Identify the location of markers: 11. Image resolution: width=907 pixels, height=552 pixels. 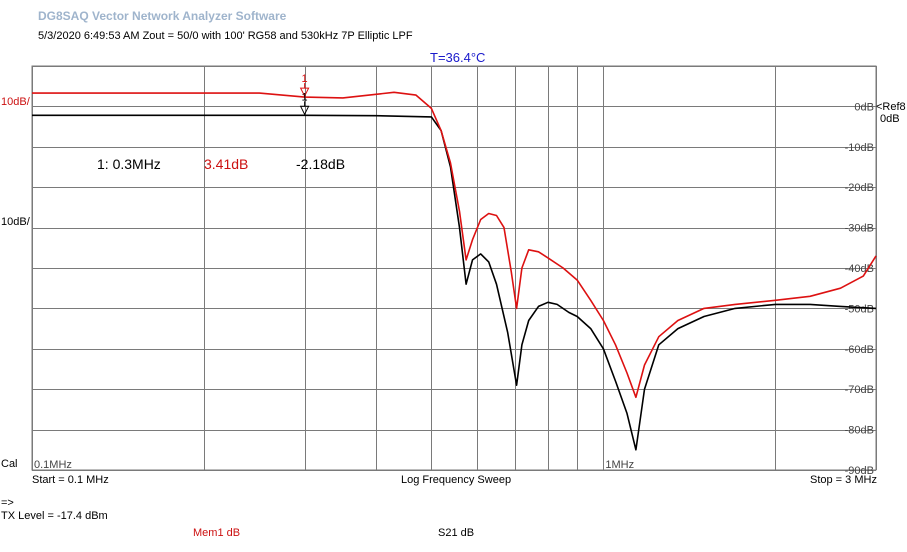
(304, 94).